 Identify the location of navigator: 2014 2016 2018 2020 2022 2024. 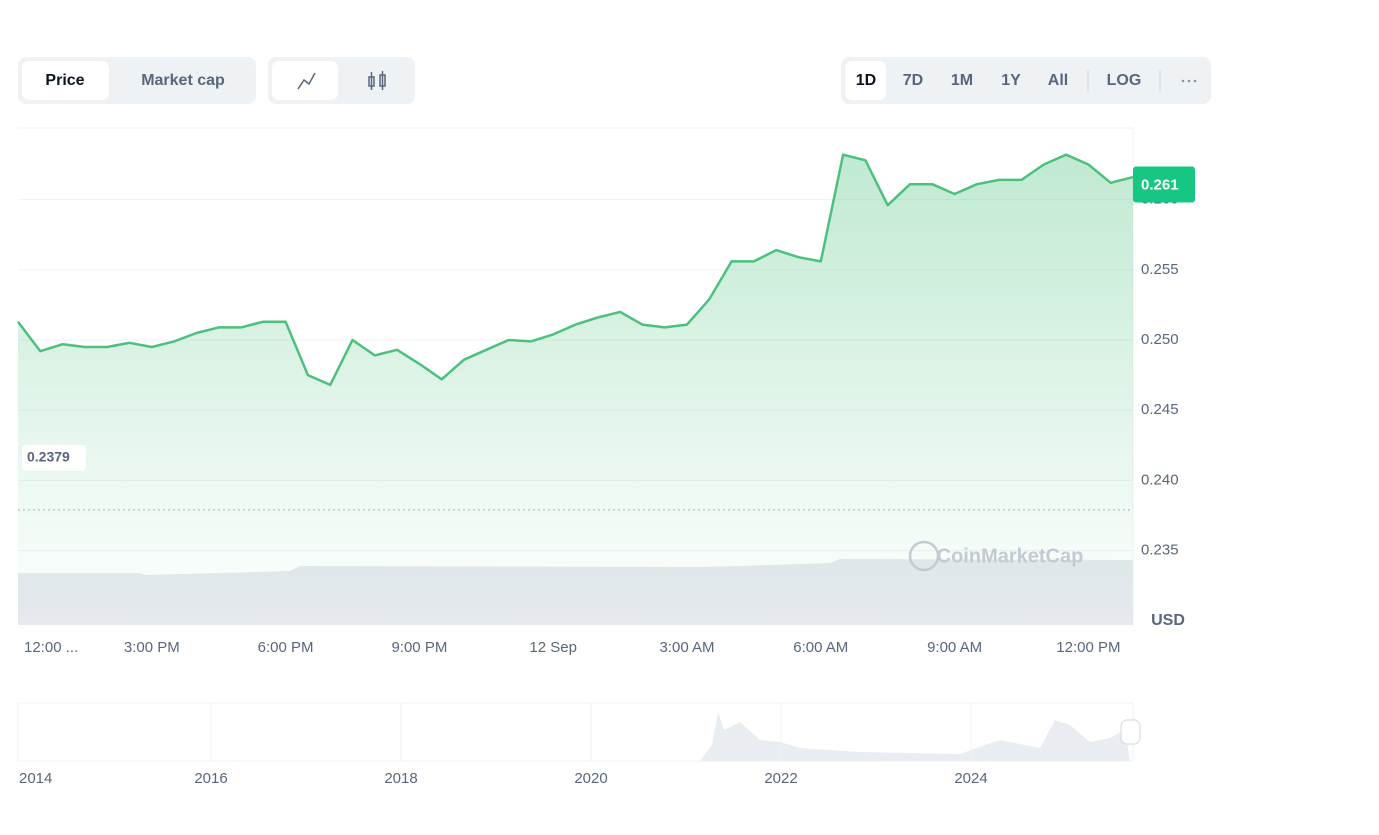
(503, 745).